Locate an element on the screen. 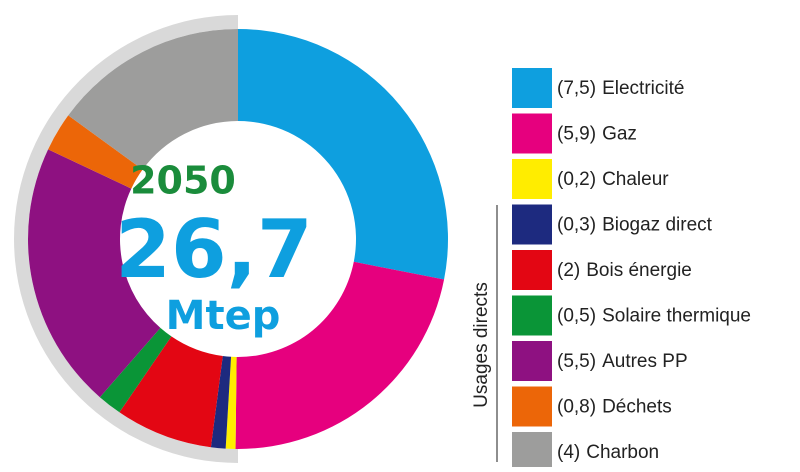 This screenshot has width=800, height=472. legend-entry: (7,5) Electricité is located at coordinates (620, 88).